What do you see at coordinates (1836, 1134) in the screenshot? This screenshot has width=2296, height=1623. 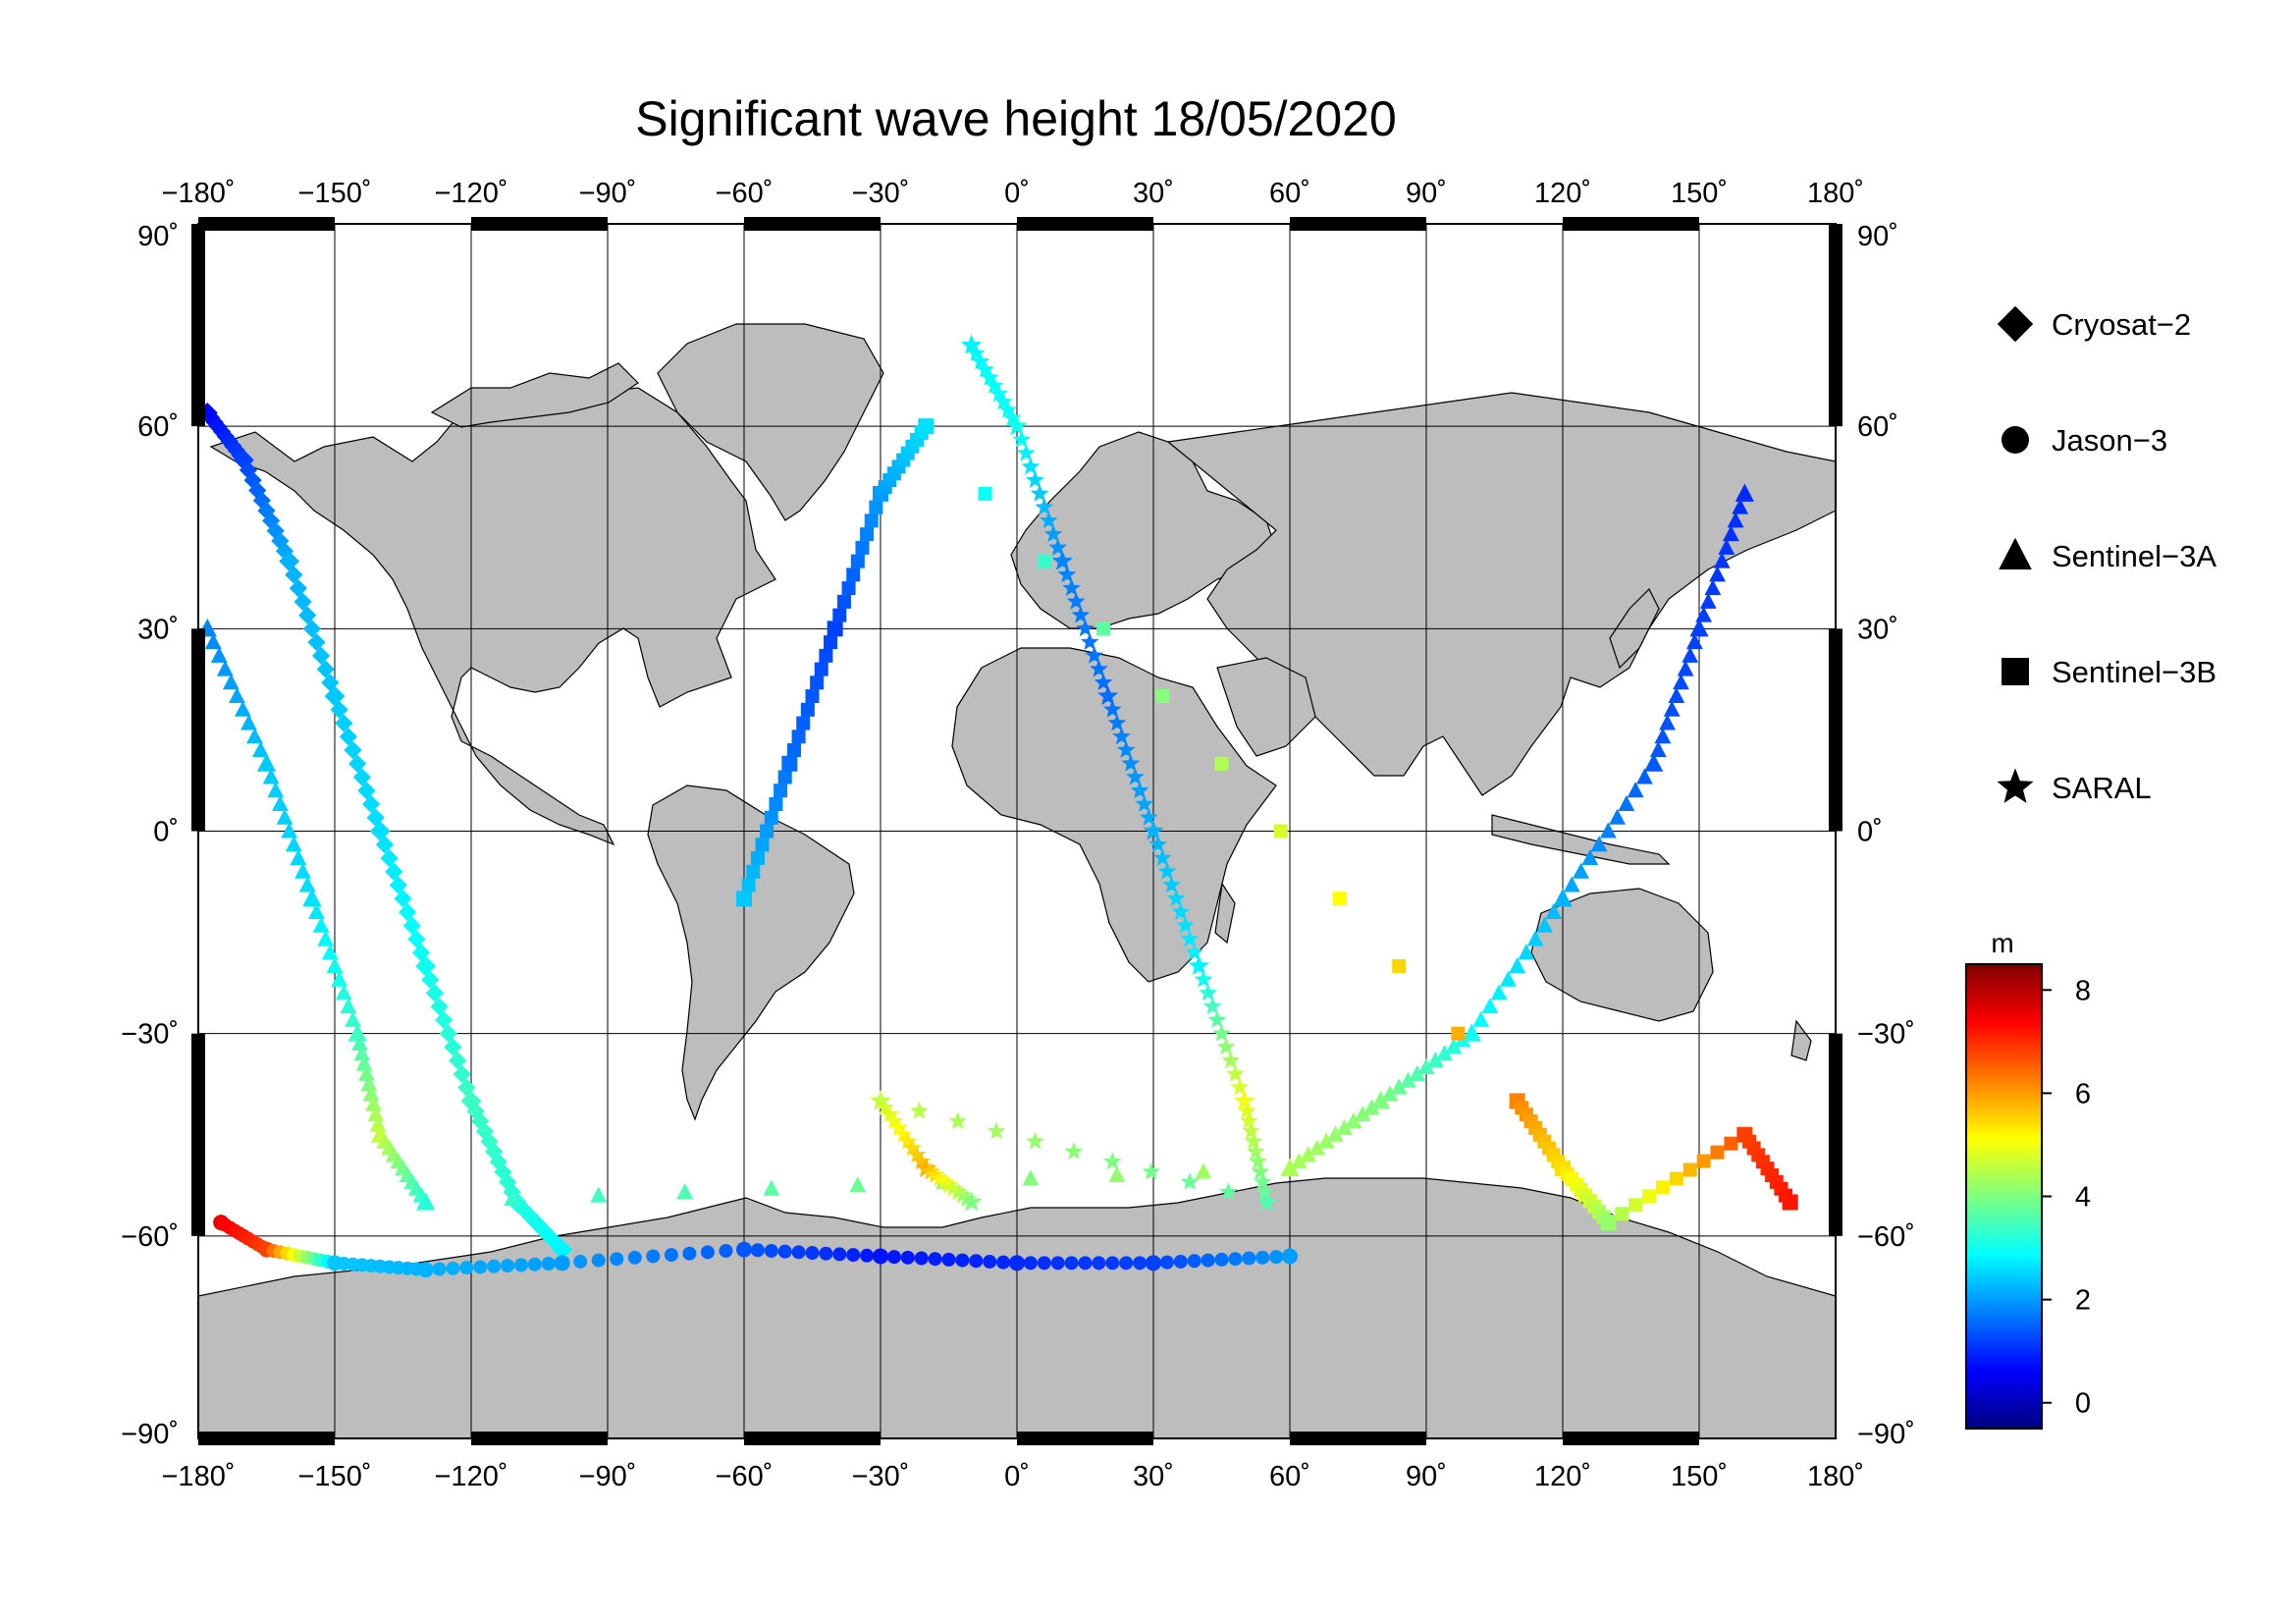 I see `frame-bar-right` at bounding box center [1836, 1134].